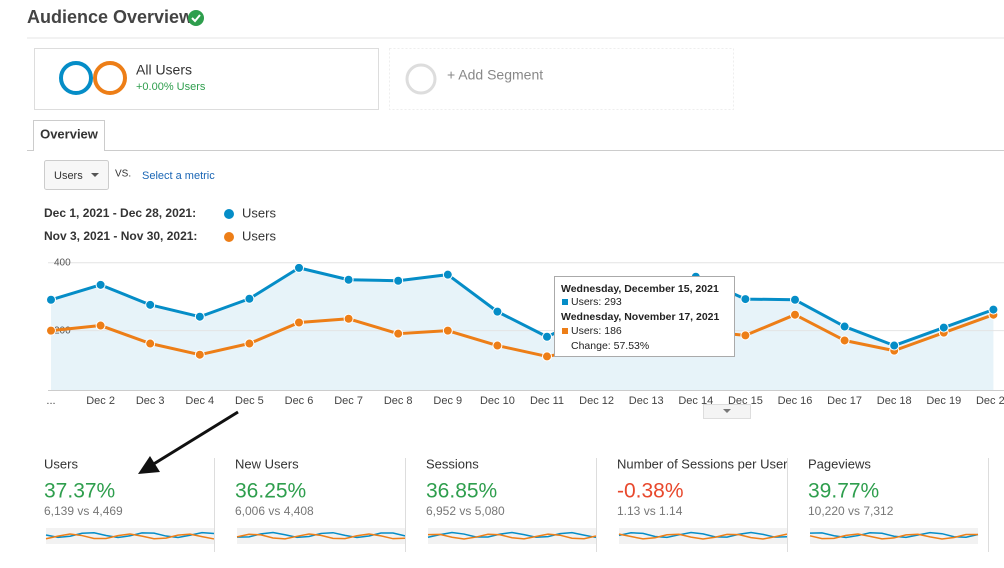  I want to click on x-tick-label: Dec 6, so click(299, 401).